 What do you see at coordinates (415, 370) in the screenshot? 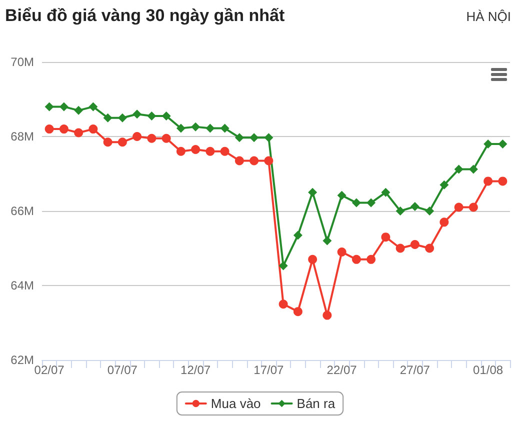
I see `x-tick-label: 27/07` at bounding box center [415, 370].